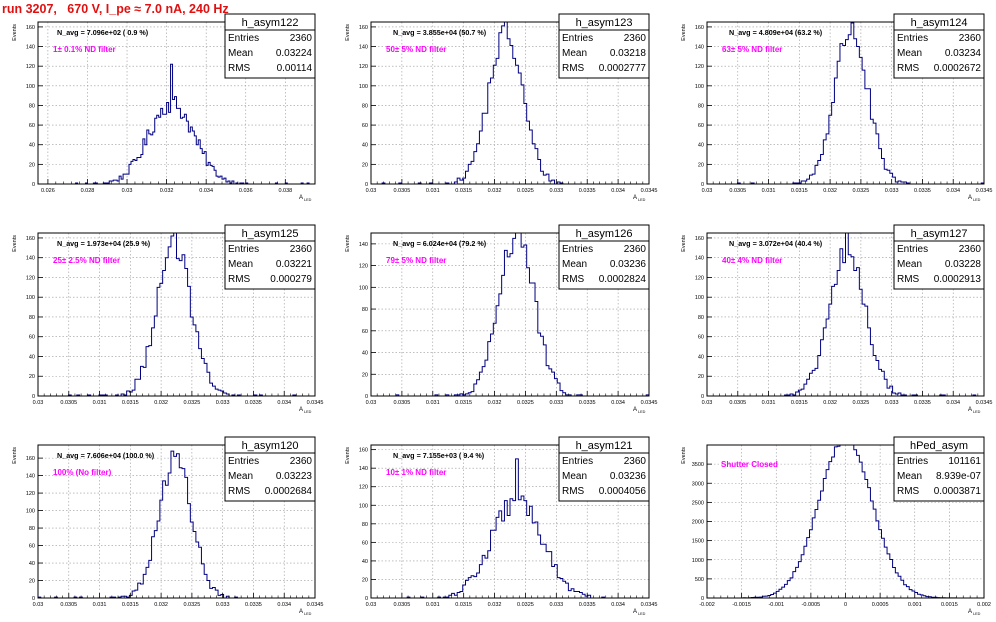 The height and width of the screenshot is (622, 996). Describe the element at coordinates (416, 260) in the screenshot. I see `filter-annotation: 79± 5% ND filter` at that location.